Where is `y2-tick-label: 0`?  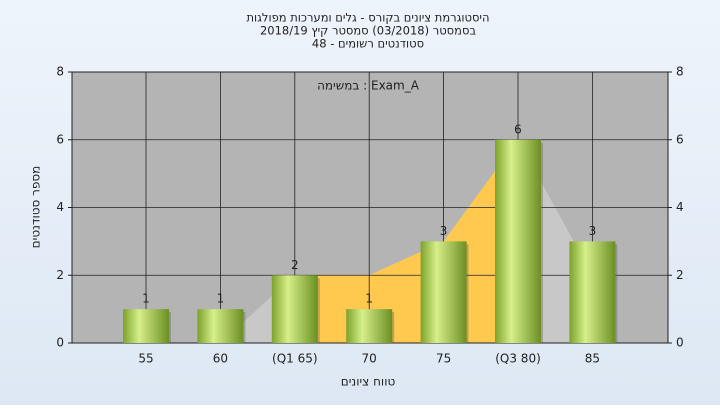 y2-tick-label: 0 is located at coordinates (680, 343).